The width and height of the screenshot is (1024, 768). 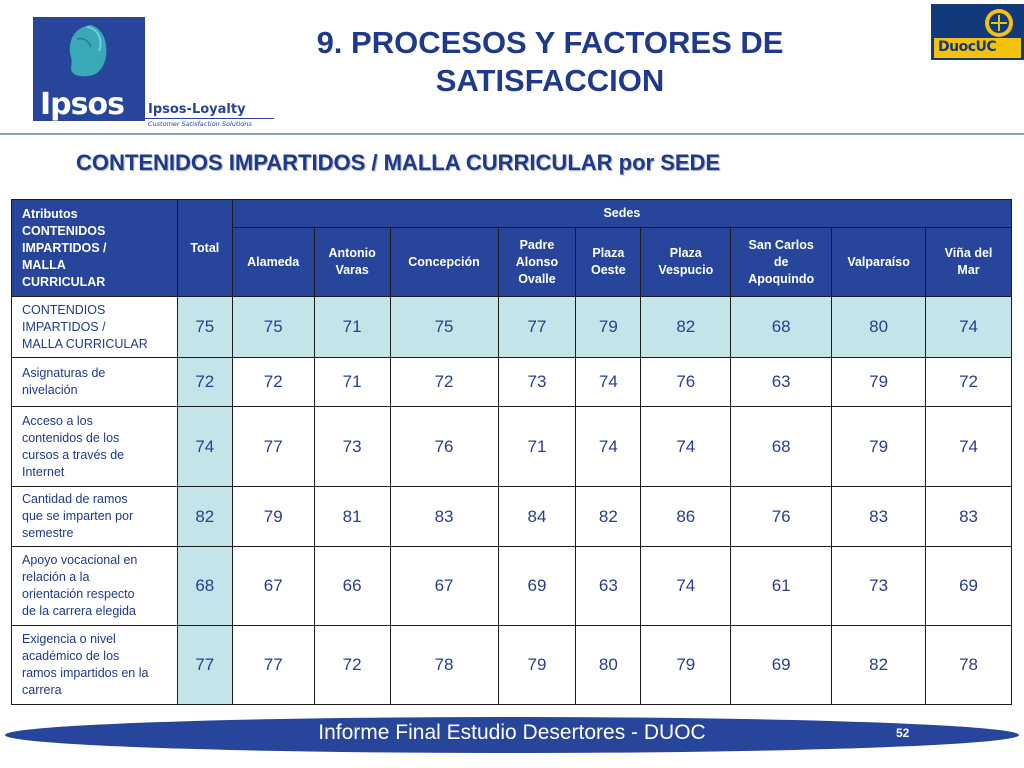 What do you see at coordinates (204, 586) in the screenshot?
I see `total-cell: 68` at bounding box center [204, 586].